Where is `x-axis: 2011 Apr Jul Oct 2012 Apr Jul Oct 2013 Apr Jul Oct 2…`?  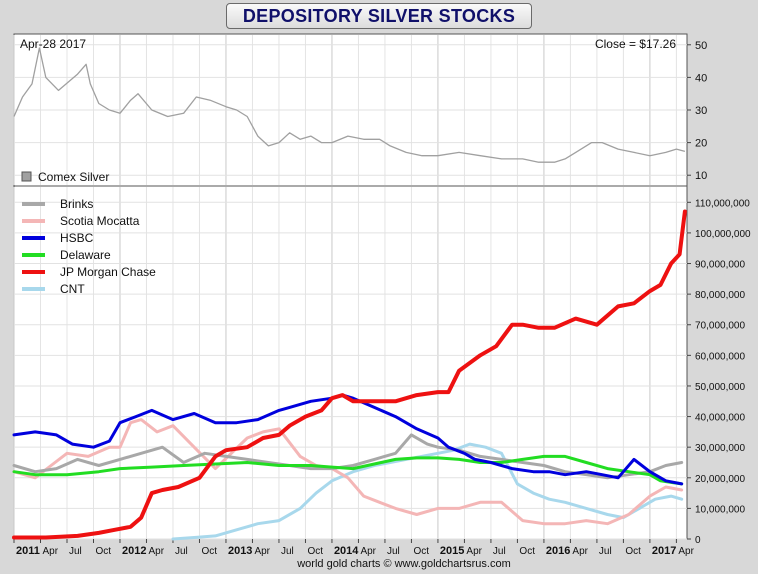
x-axis: 2011 Apr Jul Oct 2012 Apr Jul Oct 2013 Apr Jul Oct 2… is located at coordinates (354, 548).